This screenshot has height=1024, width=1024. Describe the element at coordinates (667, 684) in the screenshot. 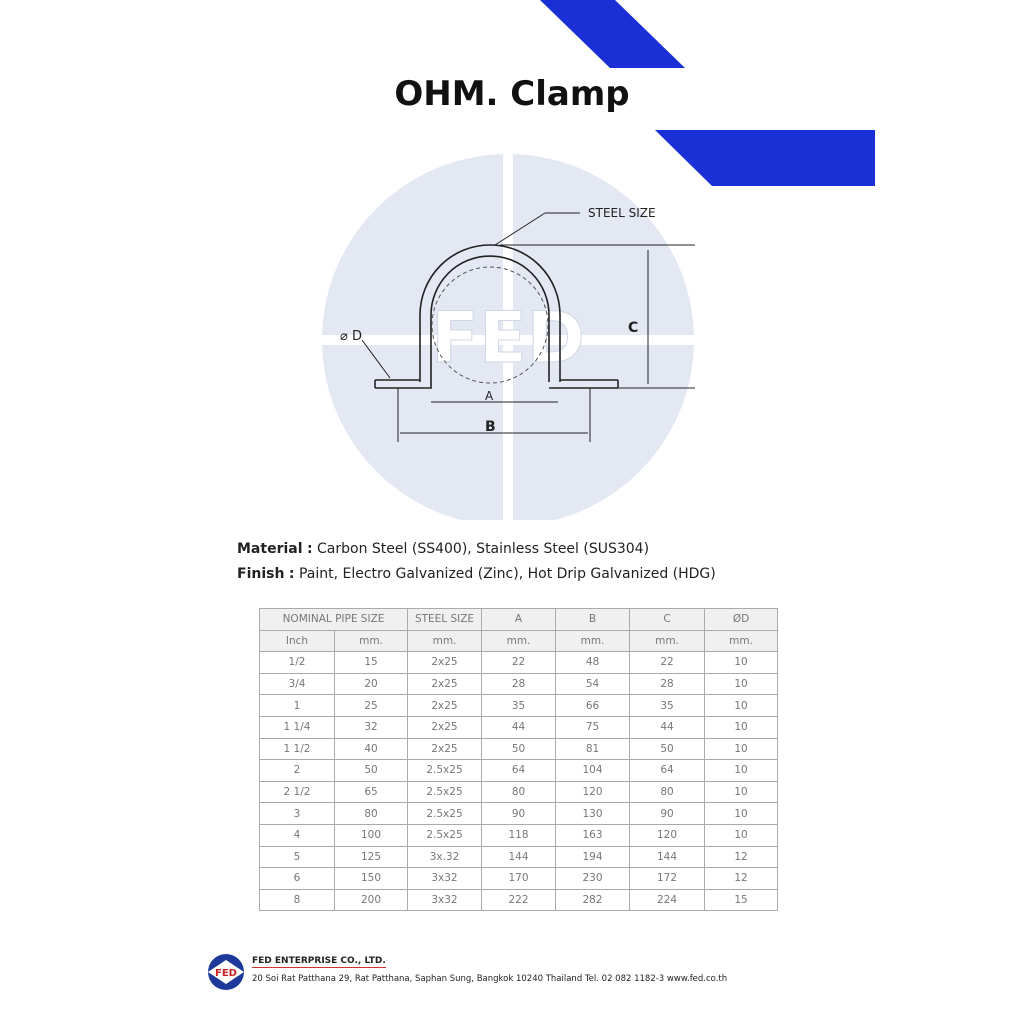

I see `table-cell: 28` at that location.